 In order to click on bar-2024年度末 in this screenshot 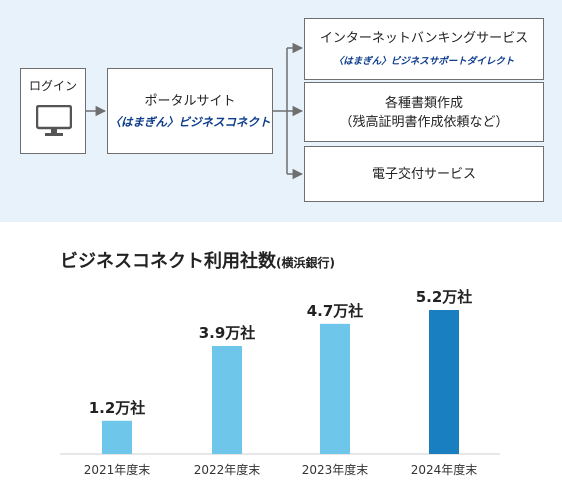, I will do `click(444, 382)`.